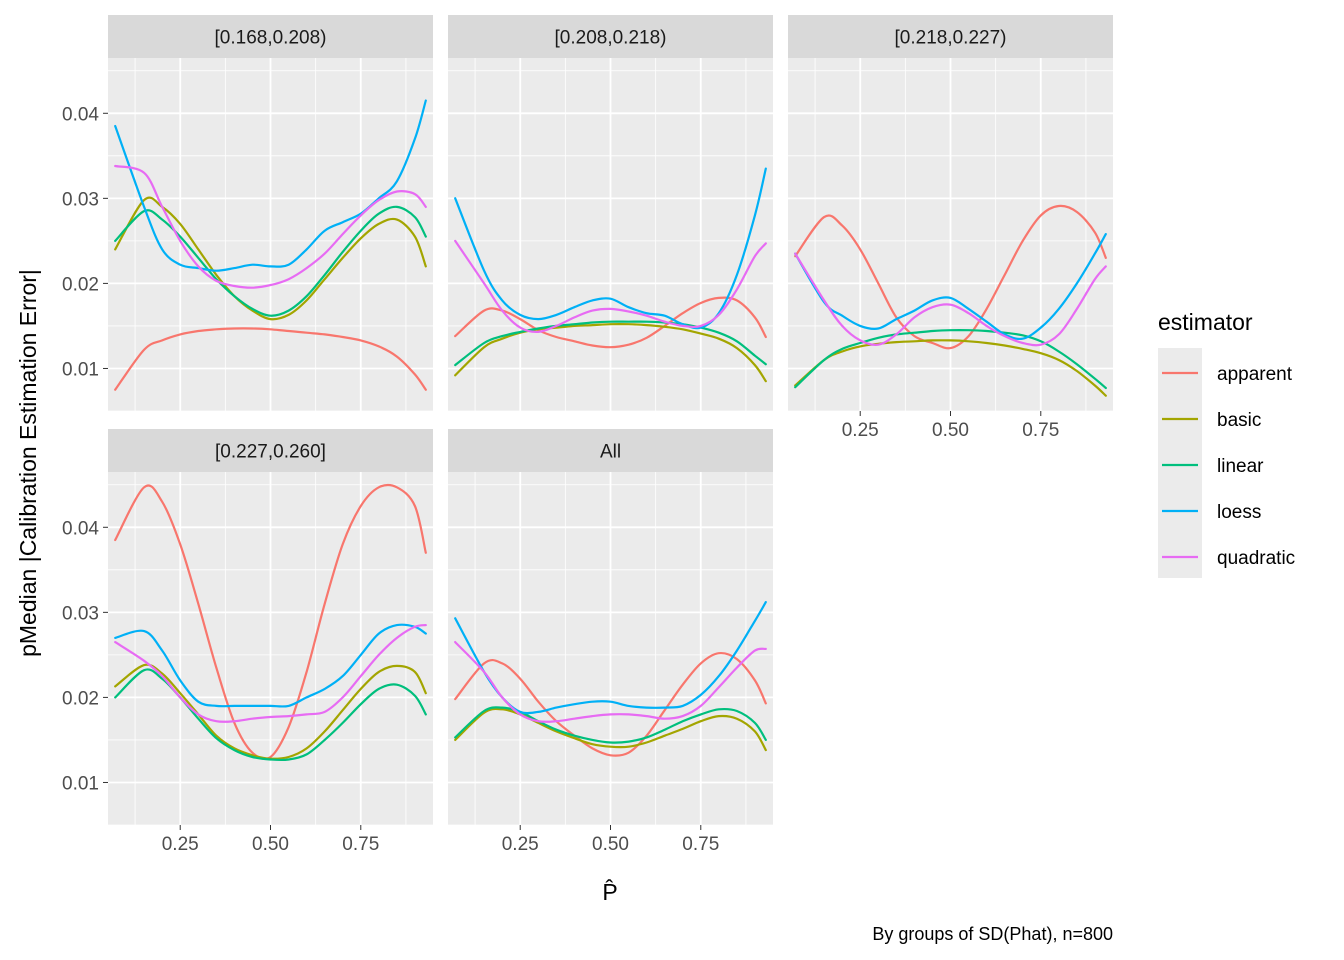 This screenshot has width=1344, height=960. What do you see at coordinates (1255, 374) in the screenshot?
I see `legend-label-apparent: apparent` at bounding box center [1255, 374].